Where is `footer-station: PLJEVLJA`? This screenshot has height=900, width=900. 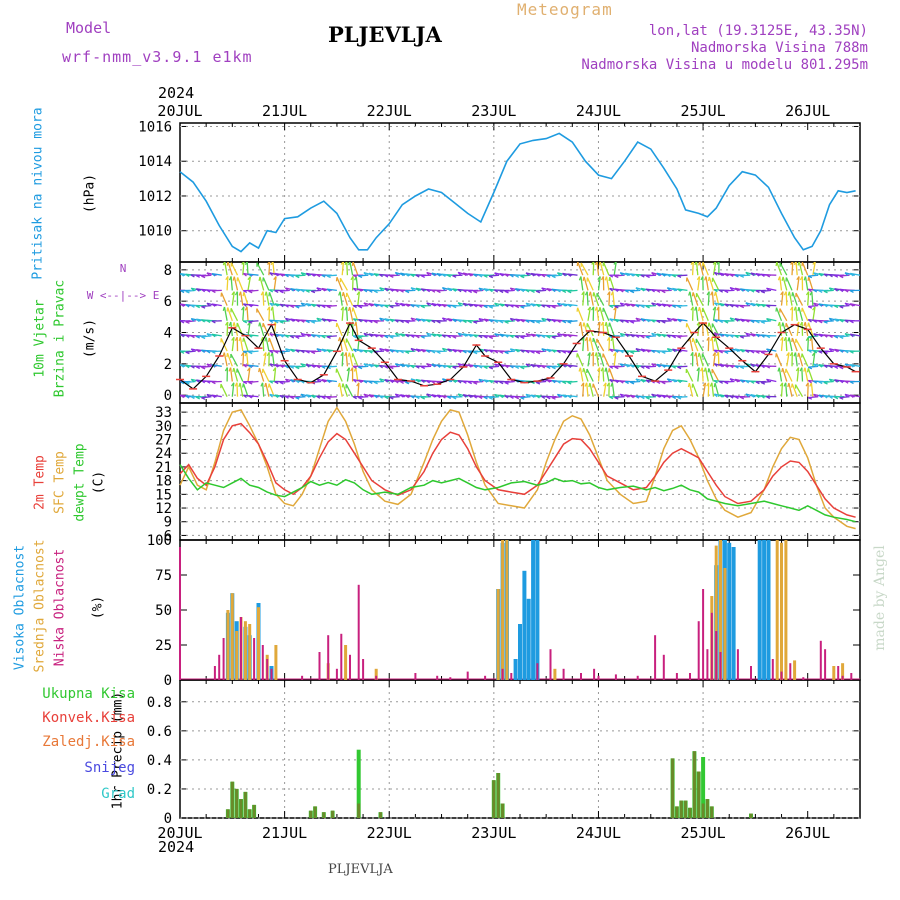
footer-station: PLJEVLJA is located at coordinates (360, 869).